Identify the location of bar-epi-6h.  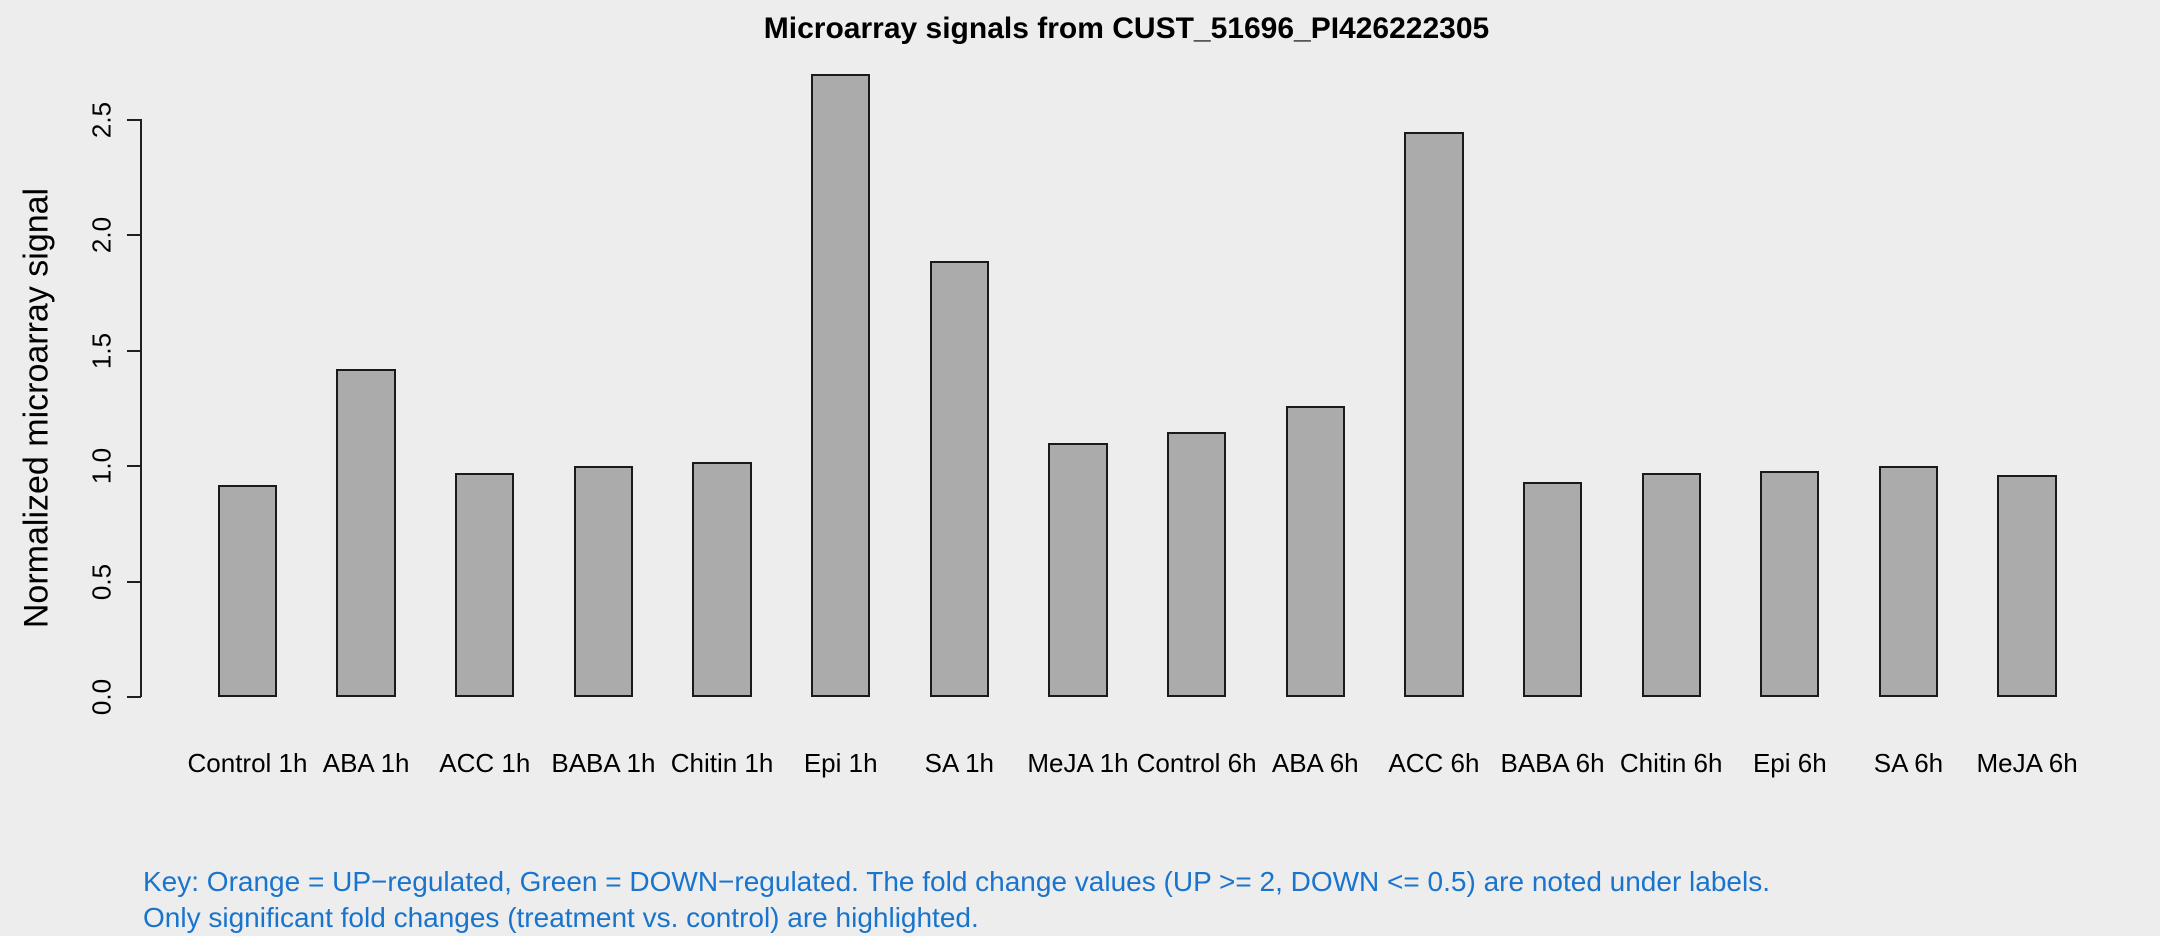
(1790, 583).